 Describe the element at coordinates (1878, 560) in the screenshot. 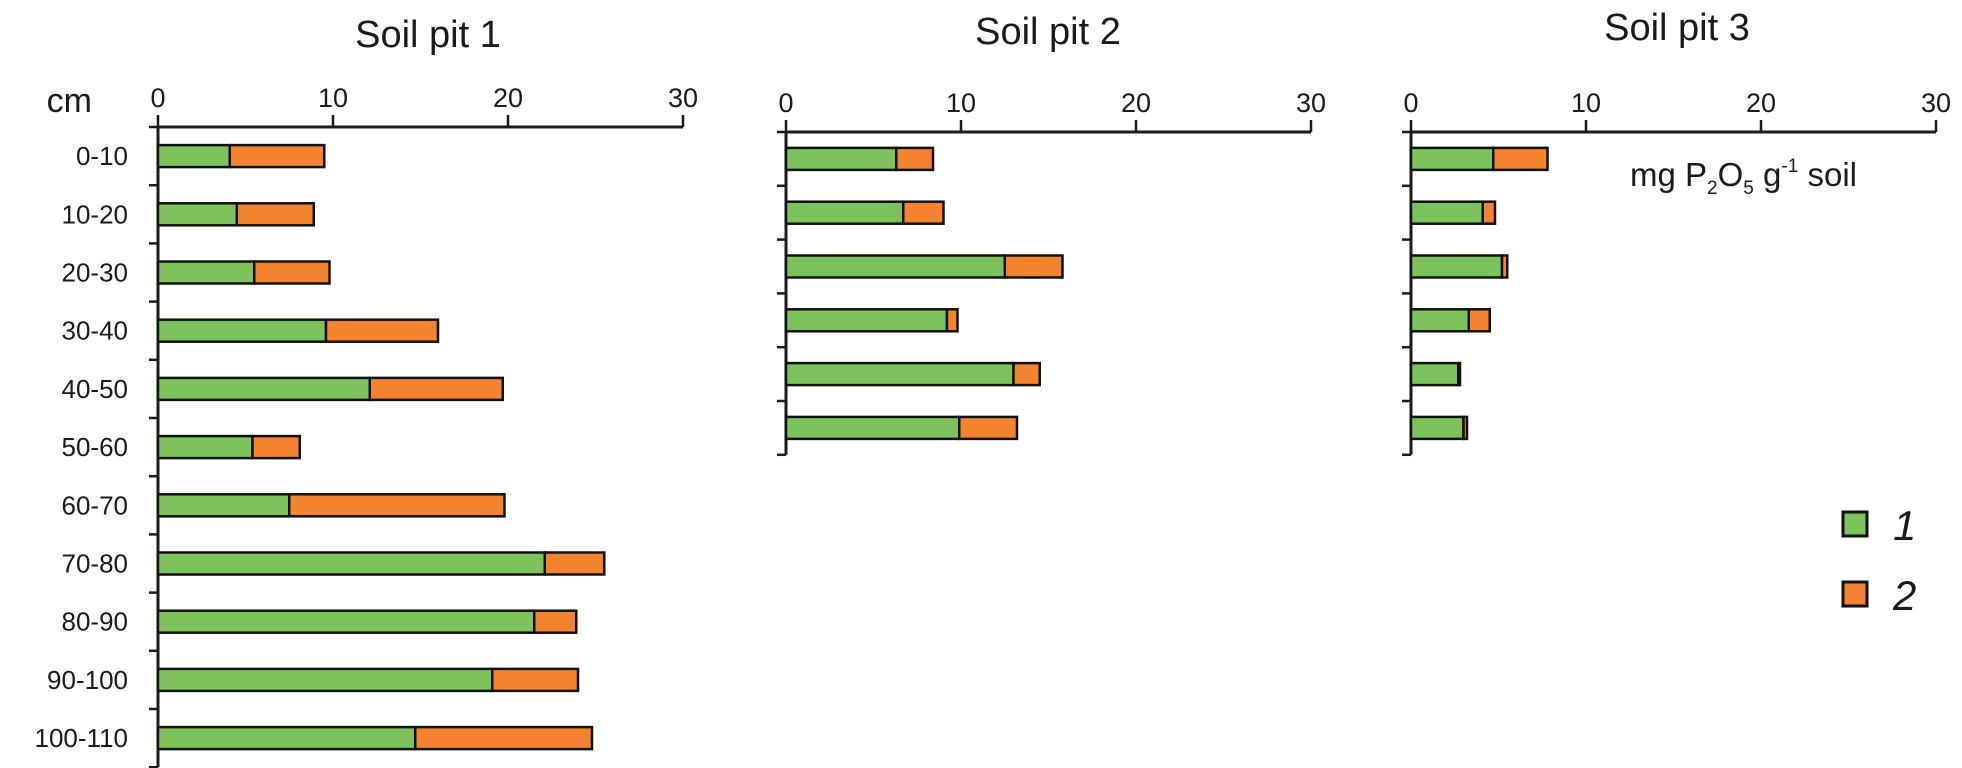

I see `legend: 12` at that location.